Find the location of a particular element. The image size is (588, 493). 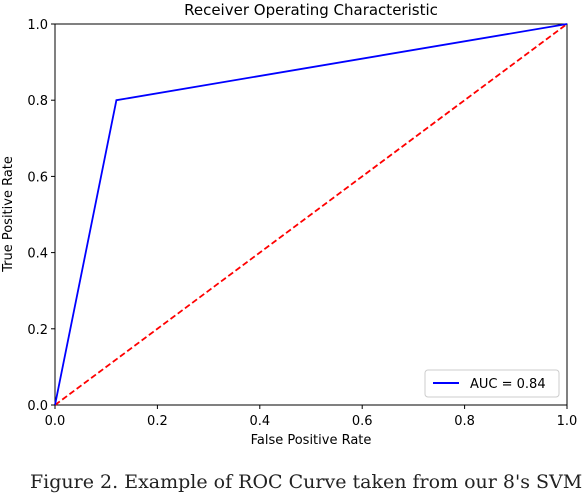

y-tick-label: 0.4 is located at coordinates (37, 254).